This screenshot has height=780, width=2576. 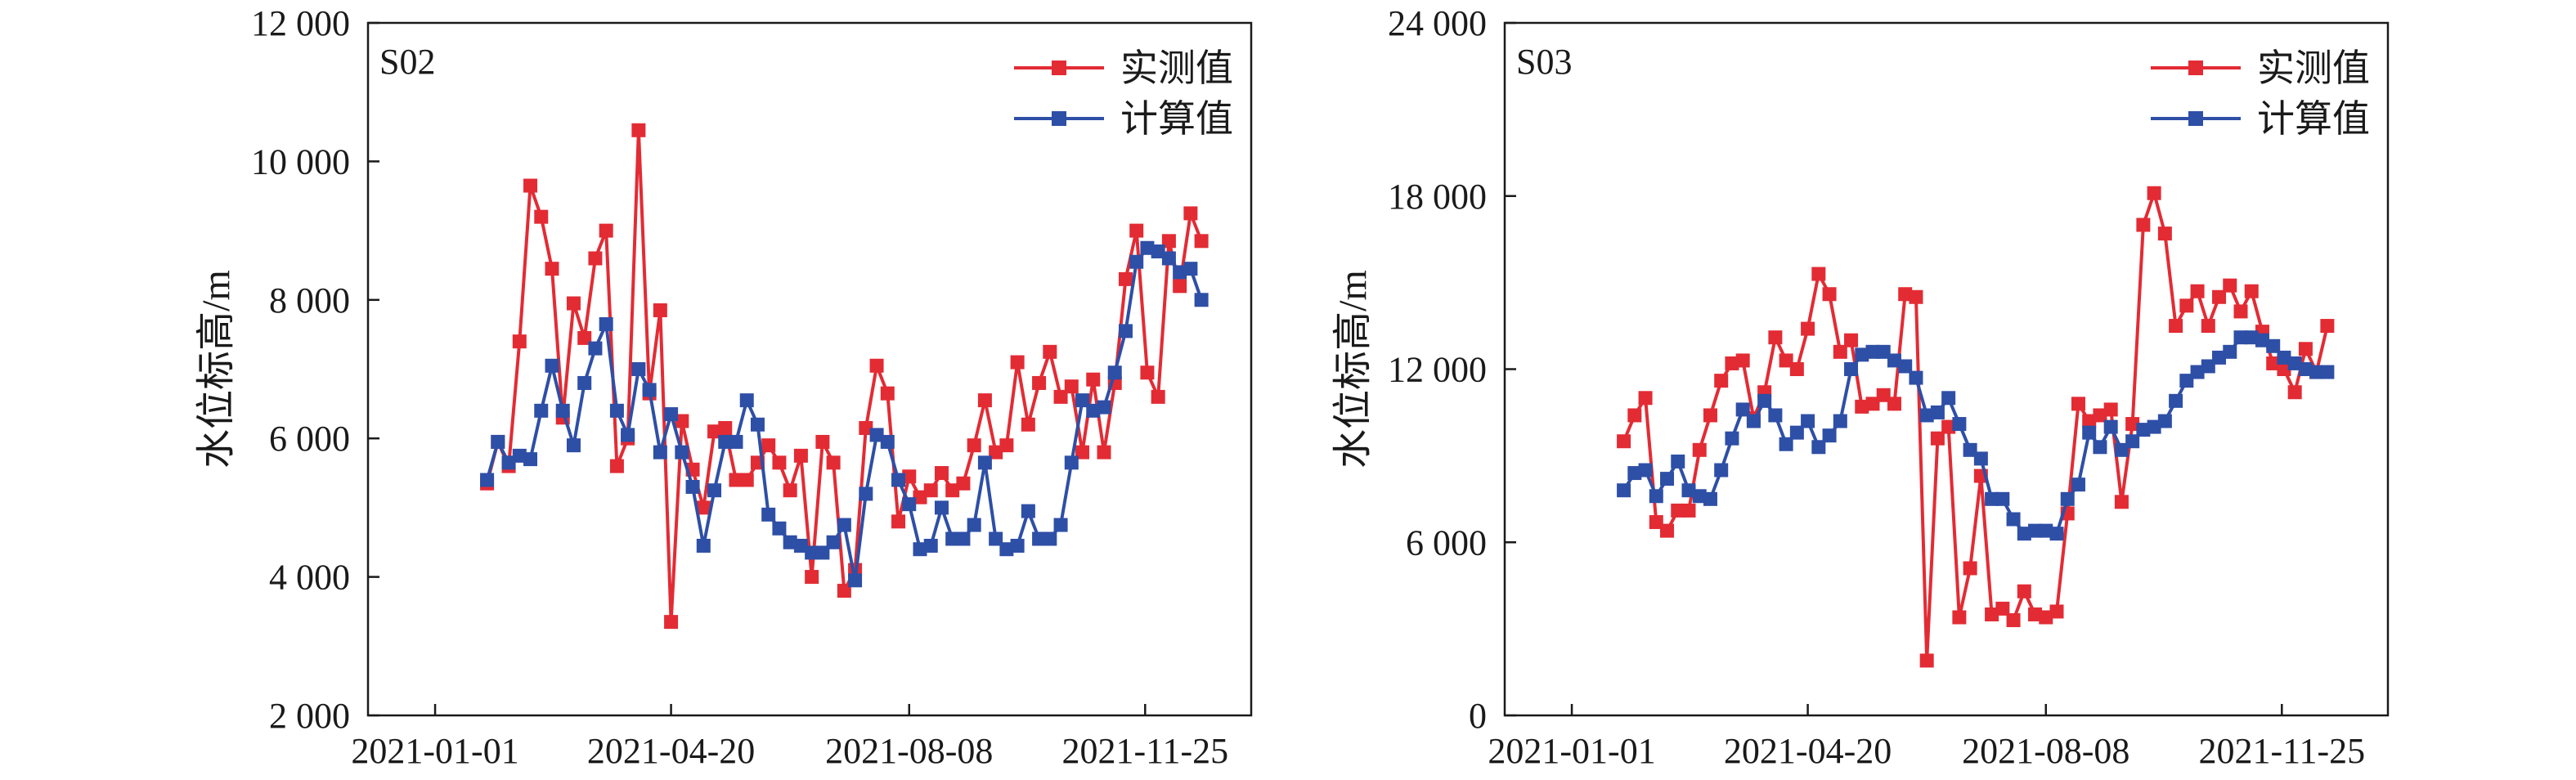 I want to click on panel-label: S03, so click(x=1544, y=62).